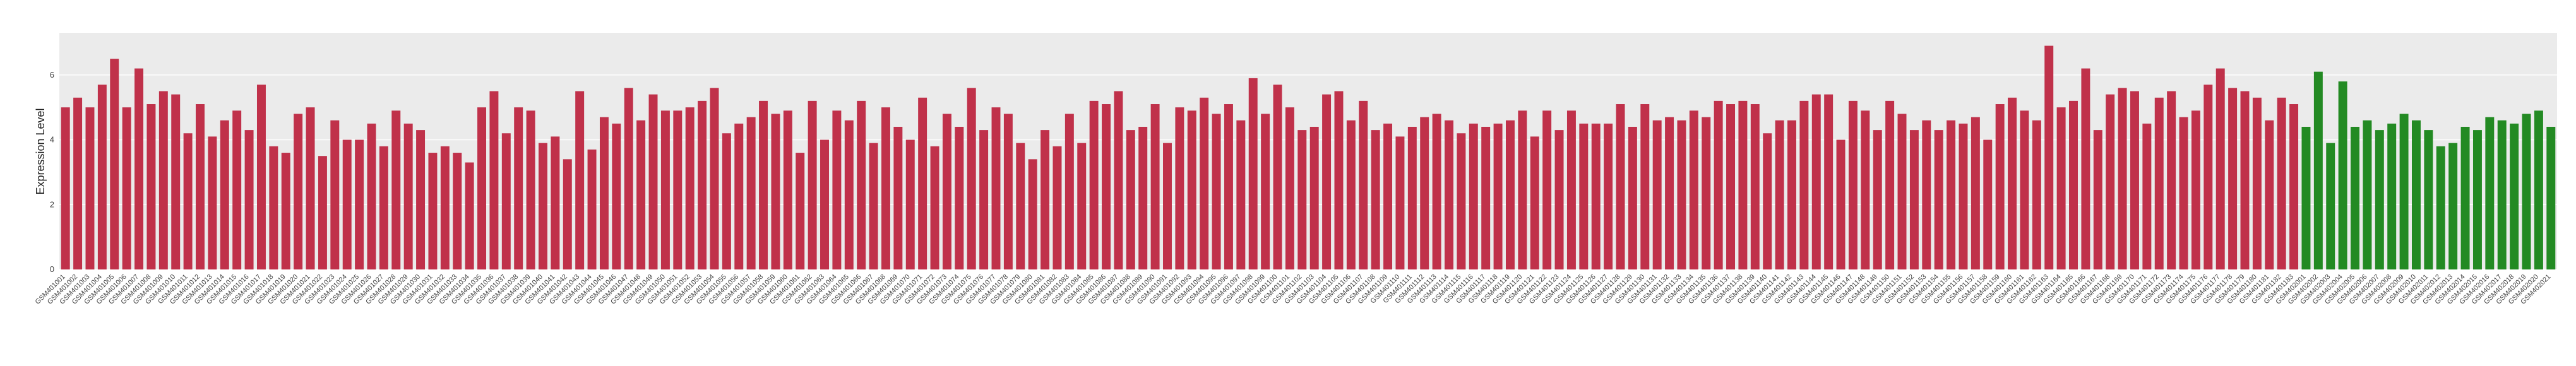 The width and height of the screenshot is (2576, 366). I want to click on y-tick-label: 0, so click(52, 269).